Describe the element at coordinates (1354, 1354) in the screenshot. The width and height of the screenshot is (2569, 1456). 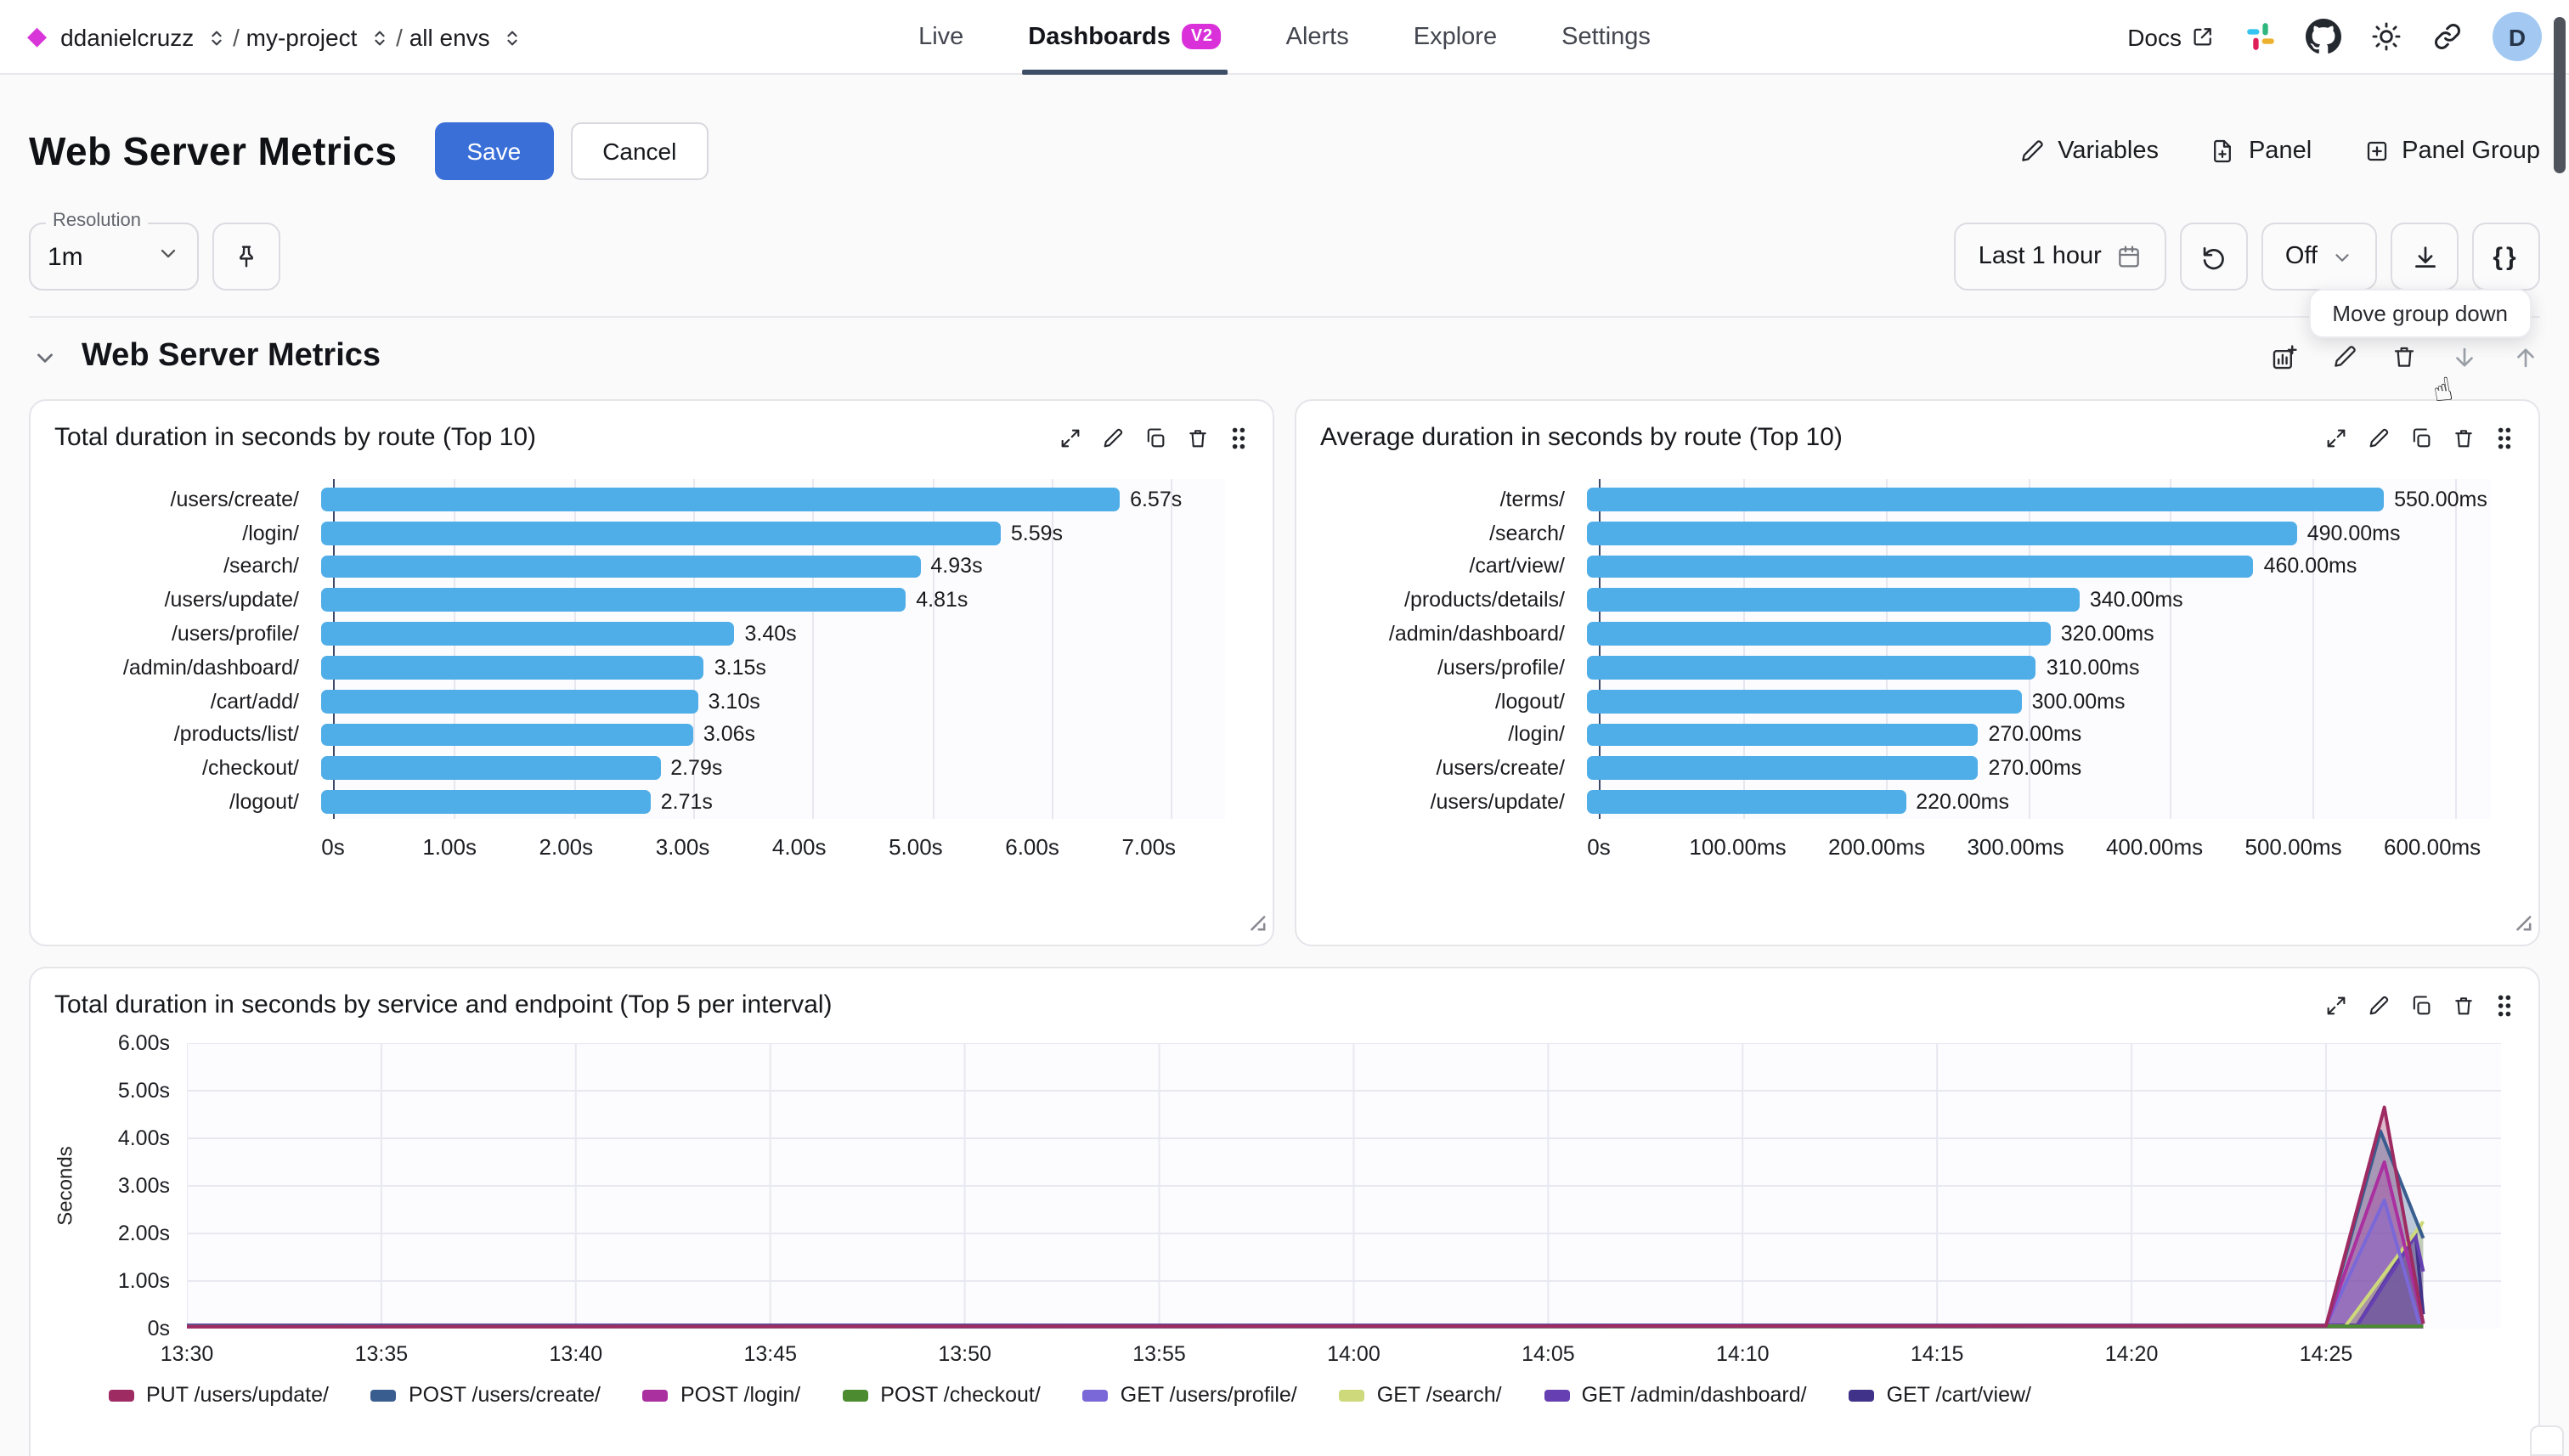
I see `x-tick-label: 14:00` at that location.